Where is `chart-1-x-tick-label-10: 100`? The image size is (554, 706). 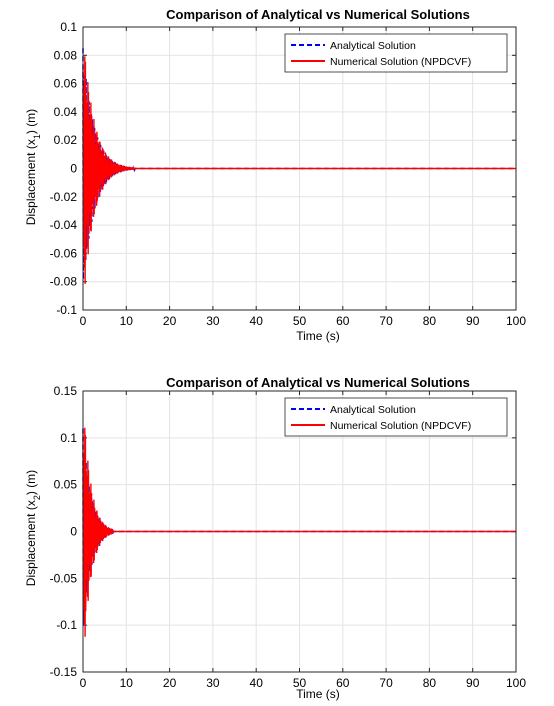
chart-1-x-tick-label-10: 100 is located at coordinates (516, 321).